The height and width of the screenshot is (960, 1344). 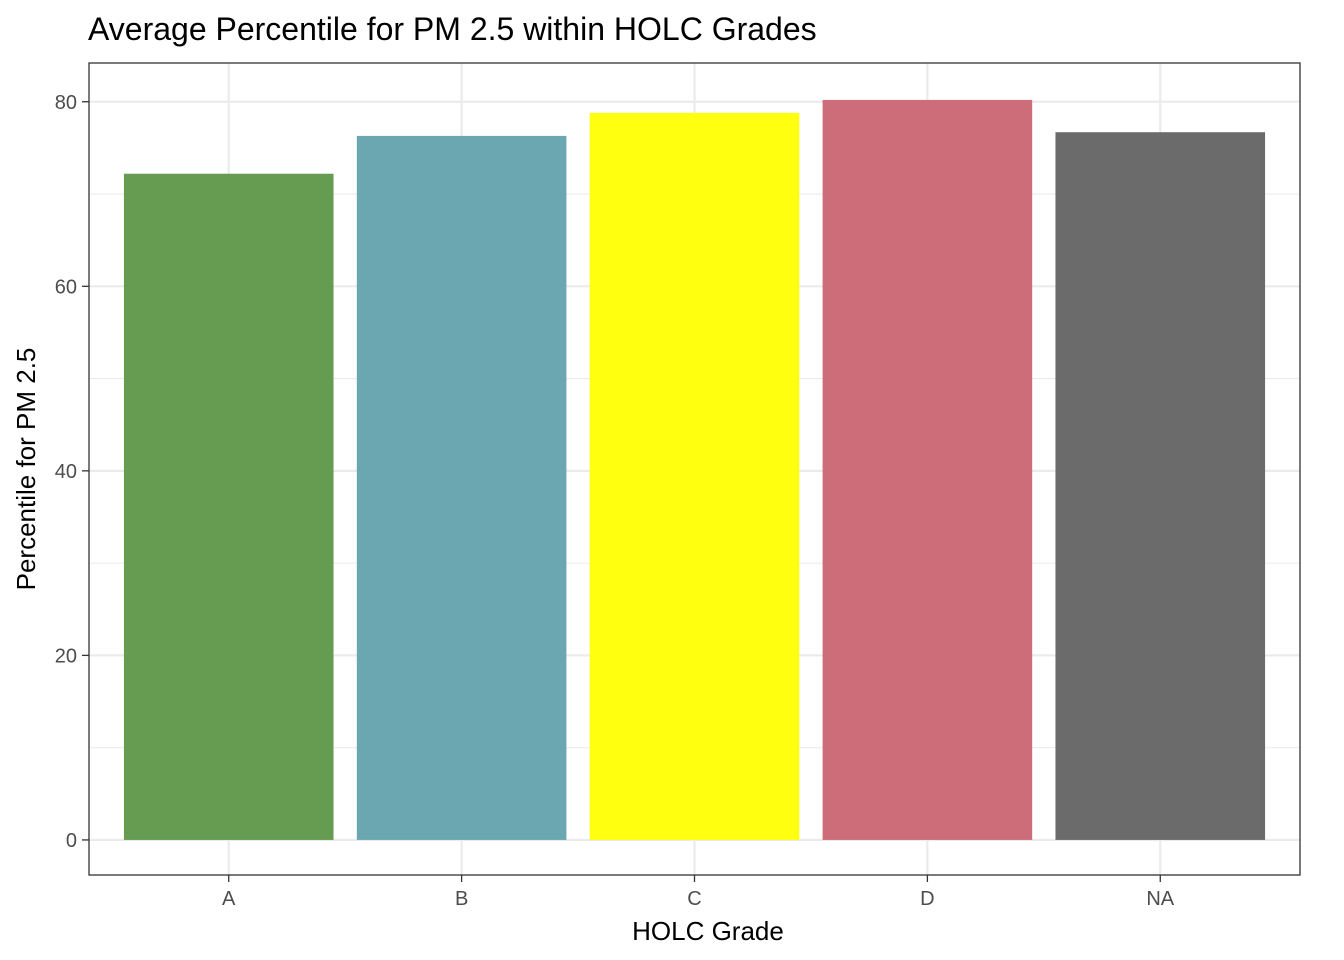 I want to click on x-tick-label: NA, so click(x=1160, y=899).